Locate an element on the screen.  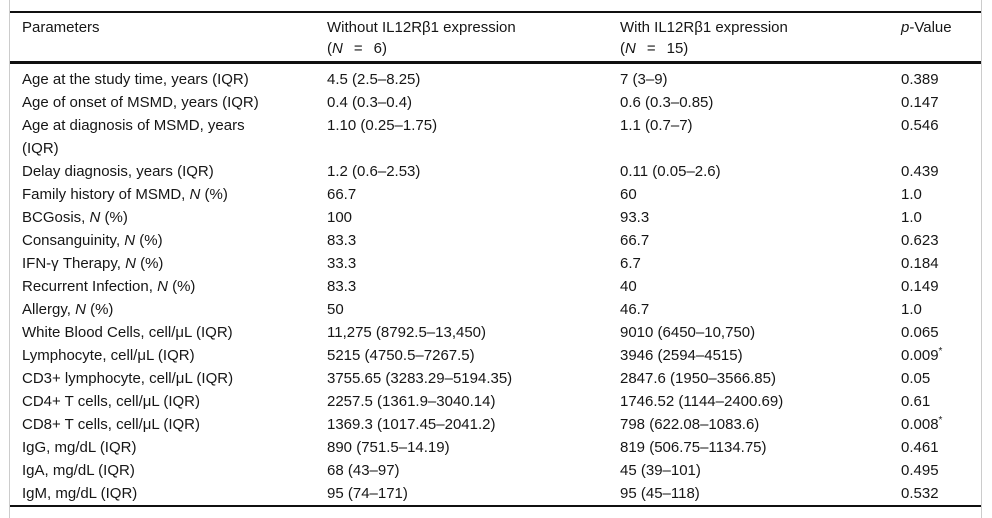
without-expression-value-cell: 11,275 (8792.5–13,450) is located at coordinates (407, 332).